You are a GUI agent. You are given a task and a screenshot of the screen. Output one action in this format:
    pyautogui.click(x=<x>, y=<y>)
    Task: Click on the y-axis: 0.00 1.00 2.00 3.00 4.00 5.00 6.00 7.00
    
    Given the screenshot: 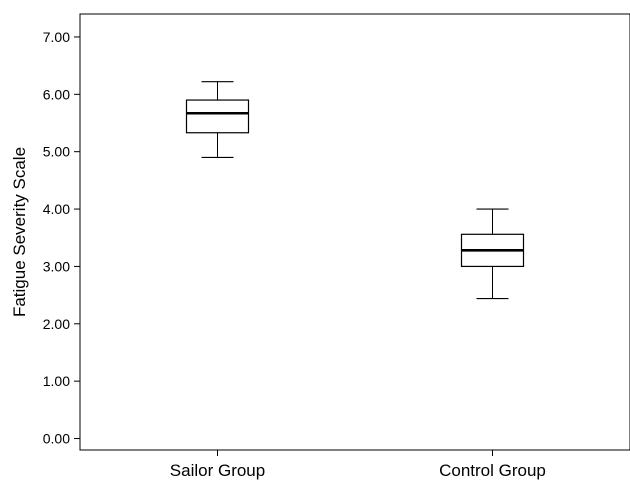 What is the action you would take?
    pyautogui.click(x=61, y=238)
    